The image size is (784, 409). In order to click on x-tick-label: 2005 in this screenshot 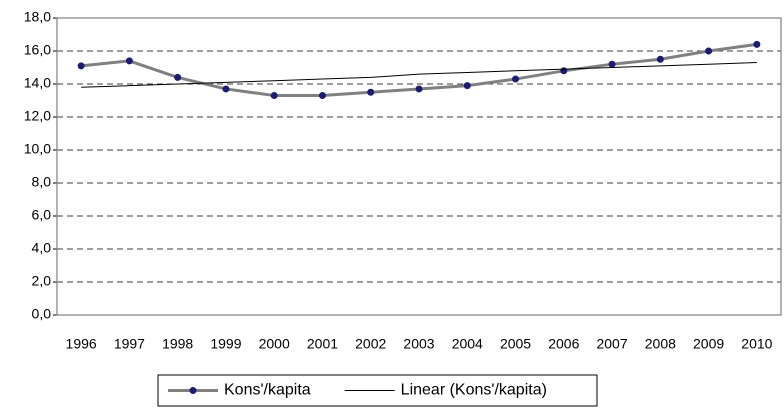, I will do `click(515, 344)`.